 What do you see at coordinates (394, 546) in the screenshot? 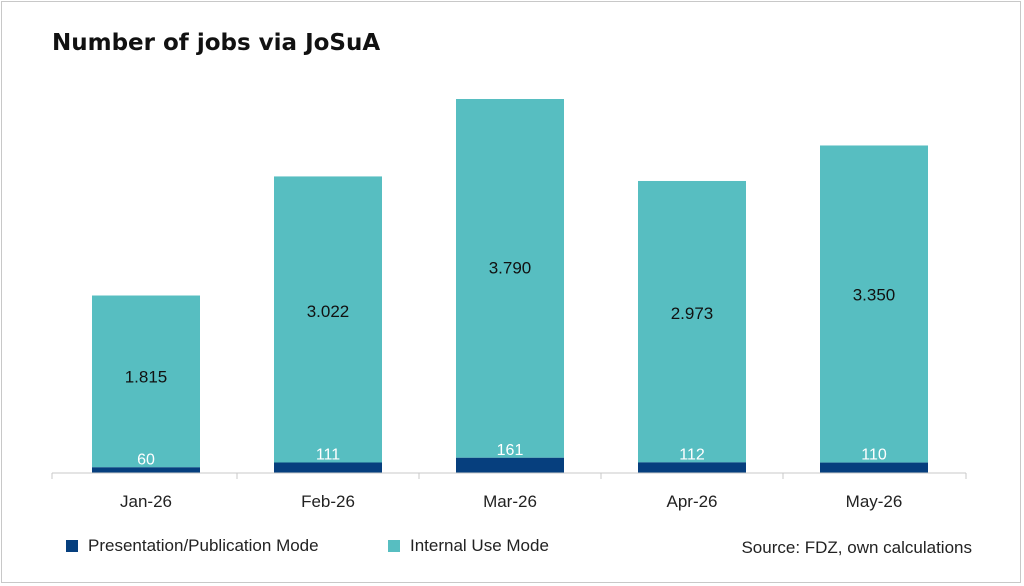
I see `legend-swatch-internal` at bounding box center [394, 546].